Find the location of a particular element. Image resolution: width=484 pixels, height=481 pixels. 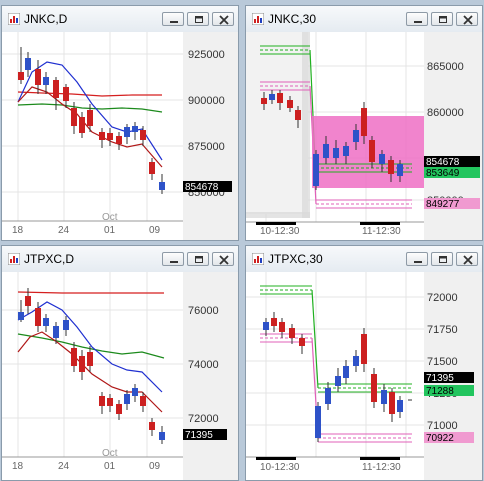

window-title: JTPXC,D is located at coordinates (49, 259).